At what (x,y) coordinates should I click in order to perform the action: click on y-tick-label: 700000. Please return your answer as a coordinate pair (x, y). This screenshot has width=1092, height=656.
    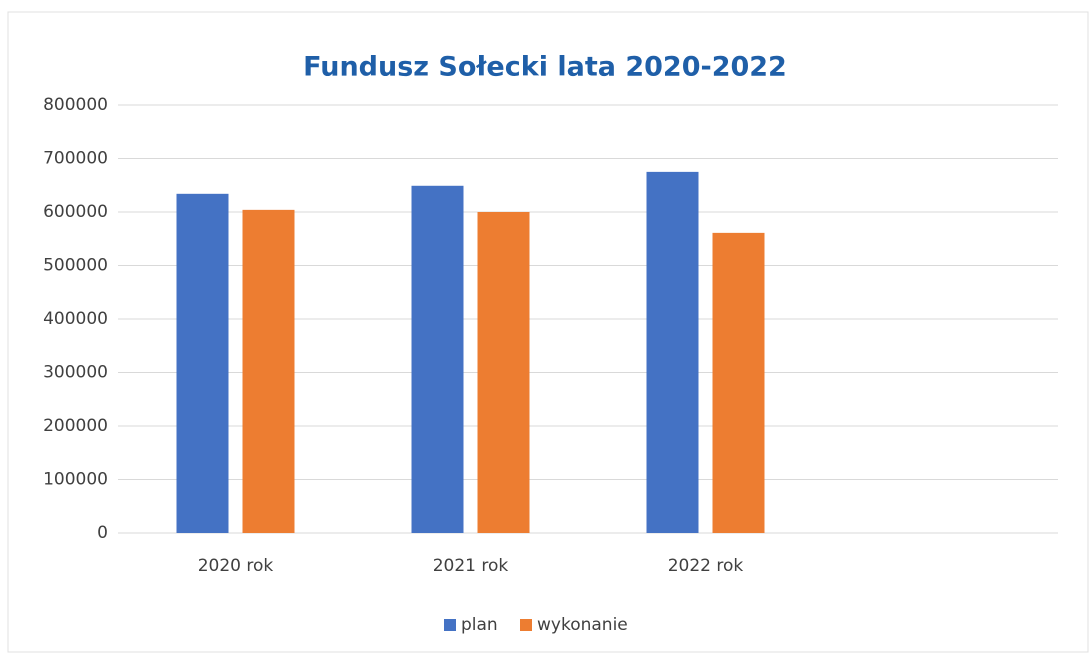
    Looking at the image, I should click on (75, 159).